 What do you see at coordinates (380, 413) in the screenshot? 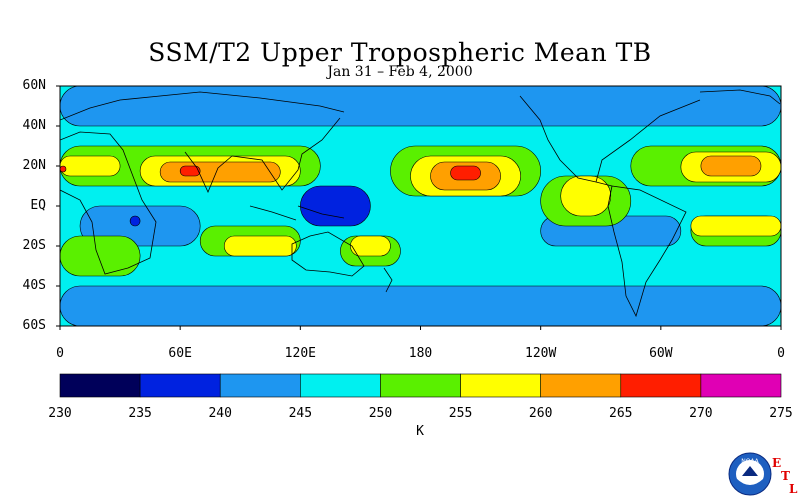
I see `colorbar-tick-label: 250` at bounding box center [380, 413].